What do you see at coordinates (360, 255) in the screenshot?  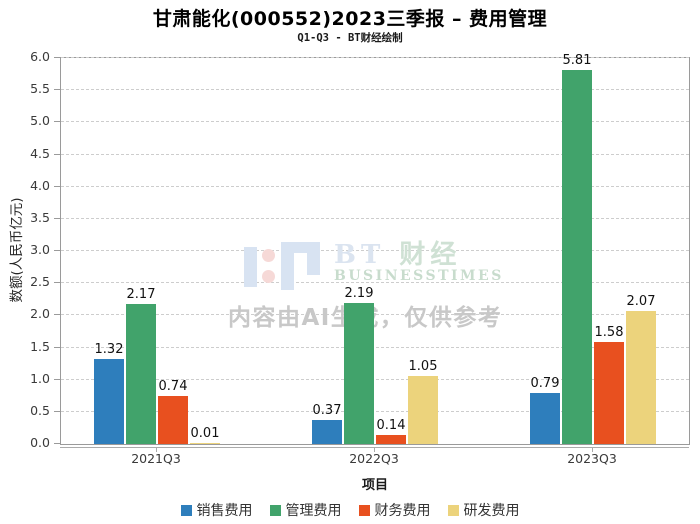 I see `bt-logo-bt: BT` at bounding box center [360, 255].